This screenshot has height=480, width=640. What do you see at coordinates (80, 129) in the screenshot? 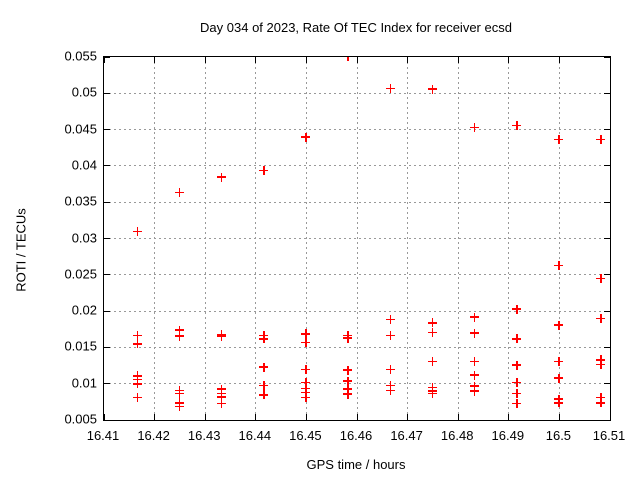
I see `y-tick-label: 0.045` at bounding box center [80, 129].